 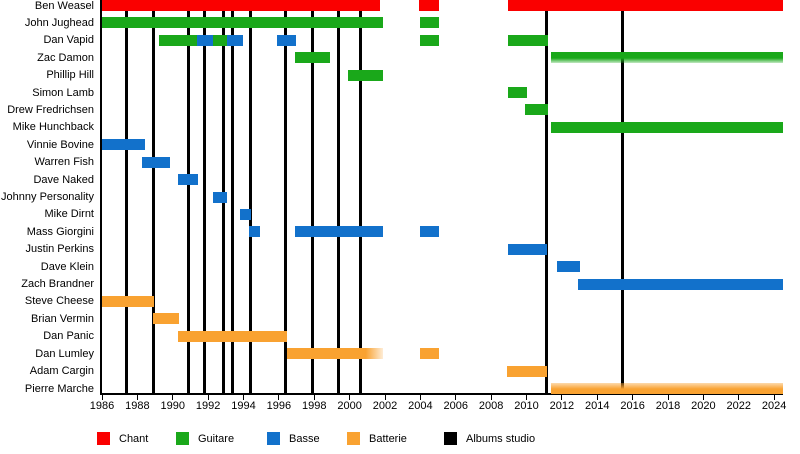 I want to click on legend-swatch-chant, so click(x=103, y=438).